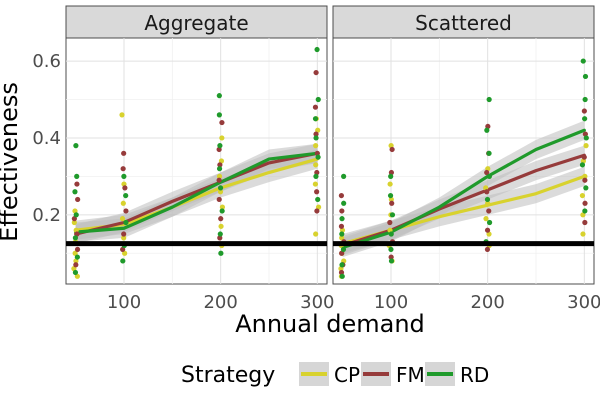 The width and height of the screenshot is (600, 400). Describe the element at coordinates (335, 375) in the screenshot. I see `legend: Strategy CP FM RD` at that location.